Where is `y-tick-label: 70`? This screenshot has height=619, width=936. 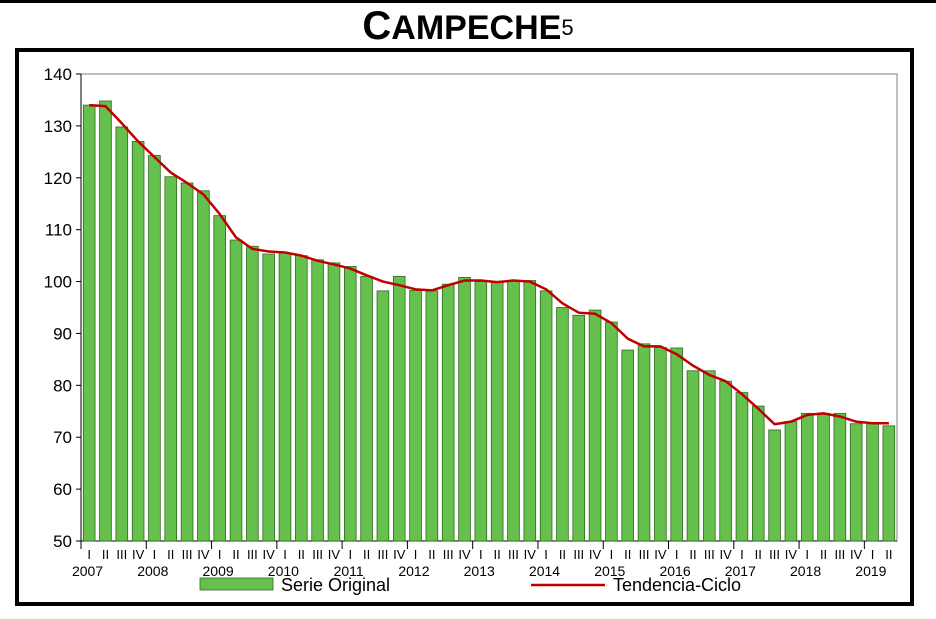 y-tick-label: 70 is located at coordinates (62, 437).